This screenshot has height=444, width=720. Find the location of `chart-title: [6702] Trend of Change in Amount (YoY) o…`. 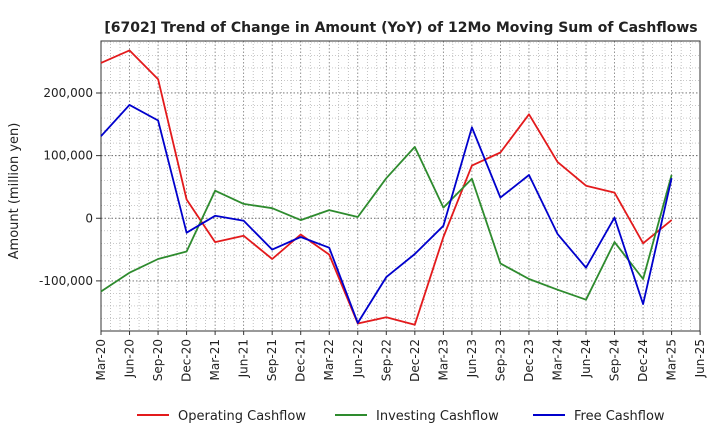

chart-title: [6702] Trend of Change in Amount (YoY) o… is located at coordinates (400, 28).